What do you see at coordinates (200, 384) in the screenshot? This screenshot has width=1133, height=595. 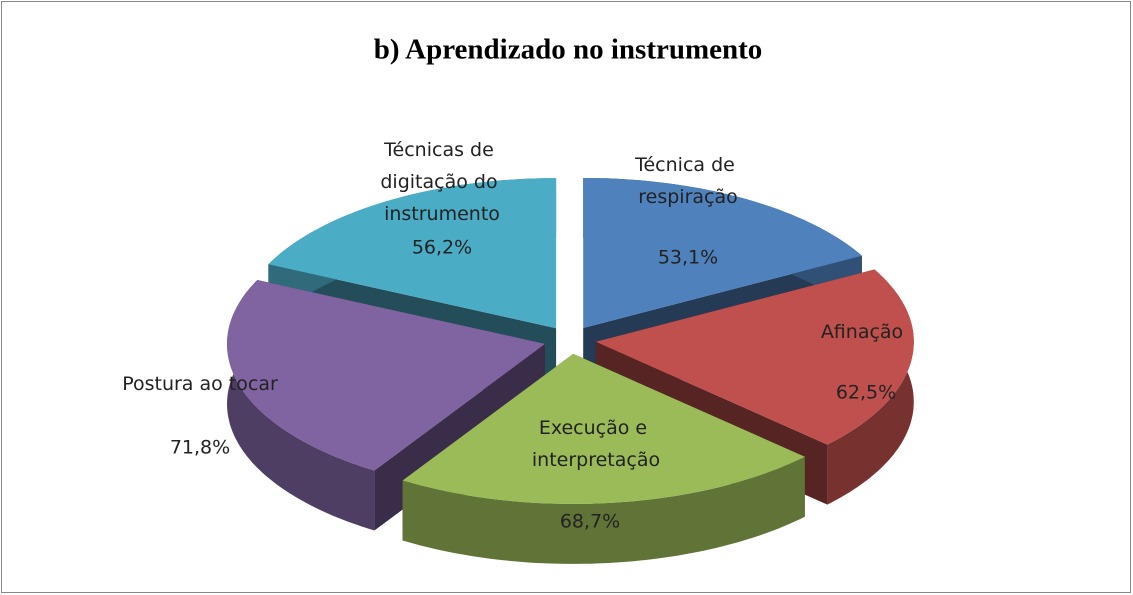 I see `category-label: Postura ao tocar` at bounding box center [200, 384].